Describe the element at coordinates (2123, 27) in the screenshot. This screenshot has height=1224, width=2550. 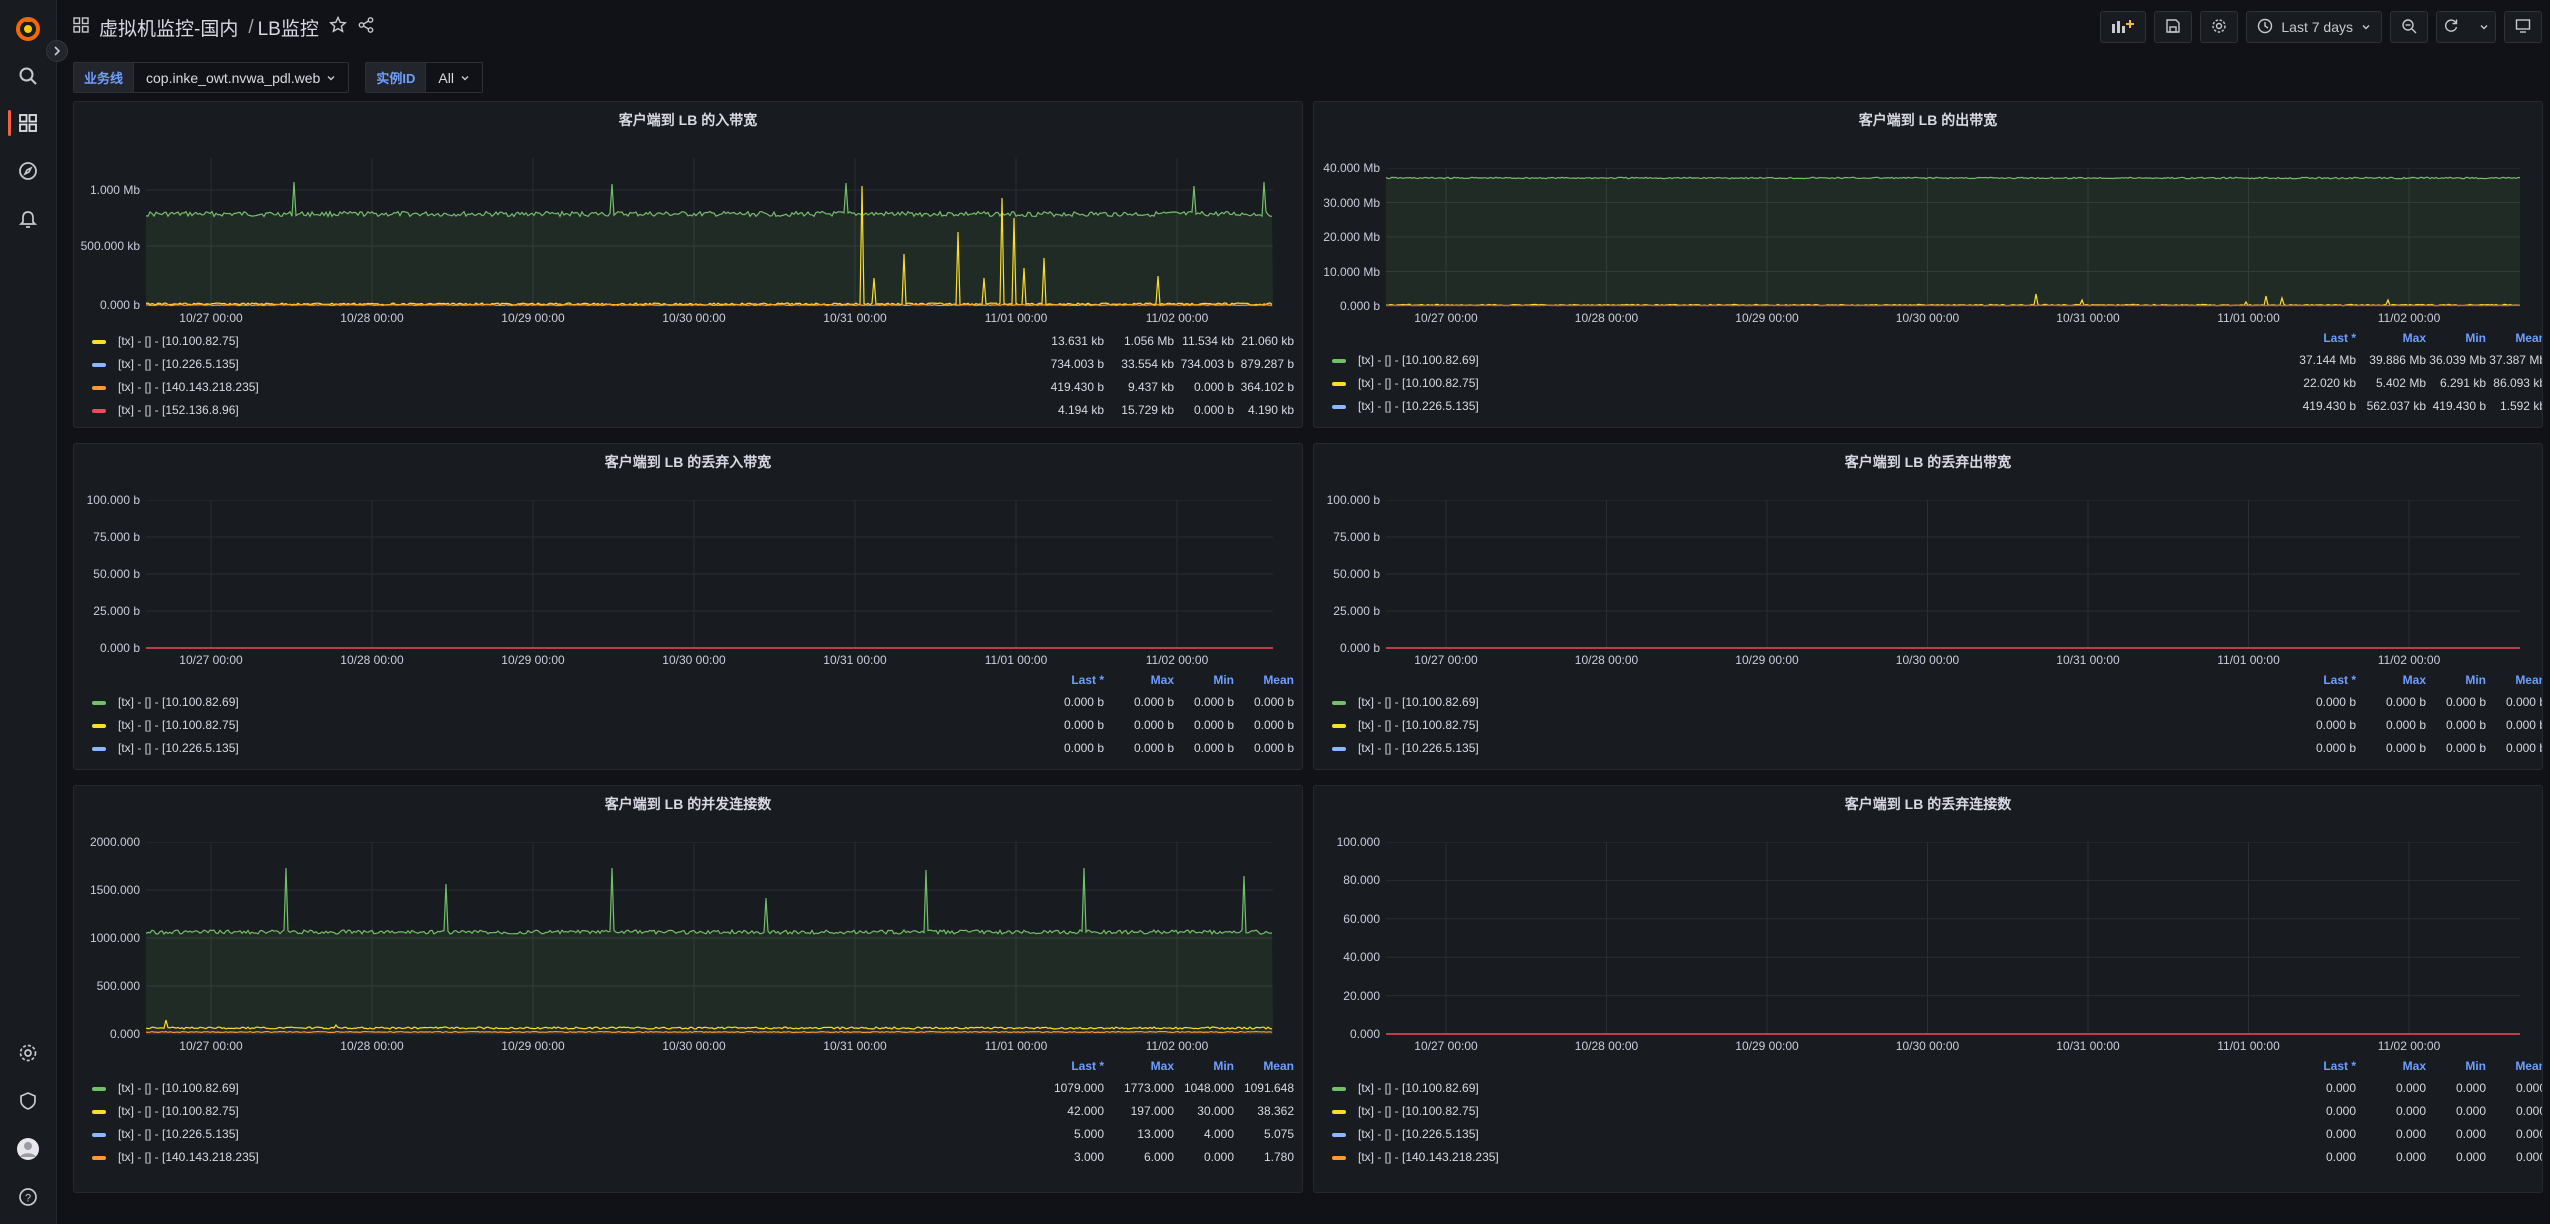
I see `add-panel-button` at that location.